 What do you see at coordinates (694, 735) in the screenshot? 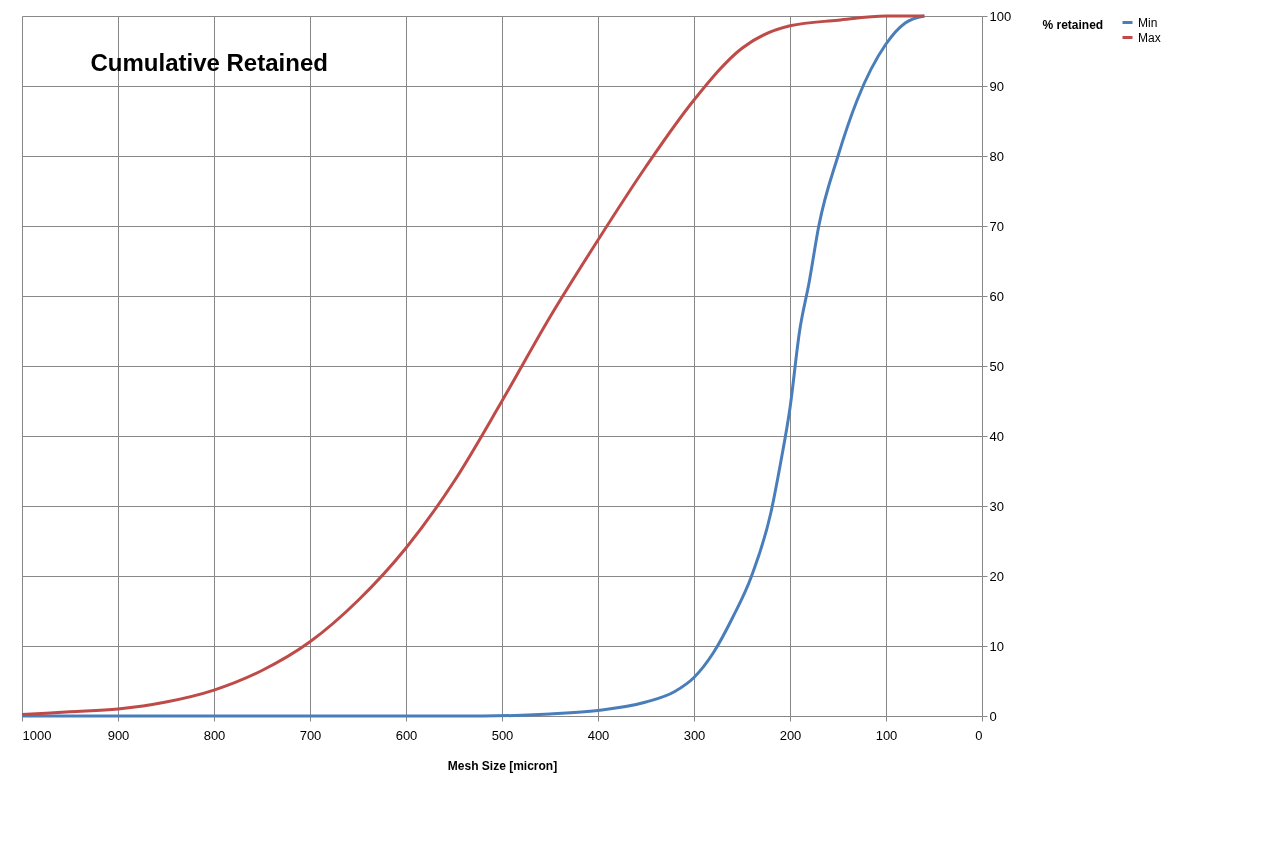
I see `x-tick-label: 300` at bounding box center [694, 735].